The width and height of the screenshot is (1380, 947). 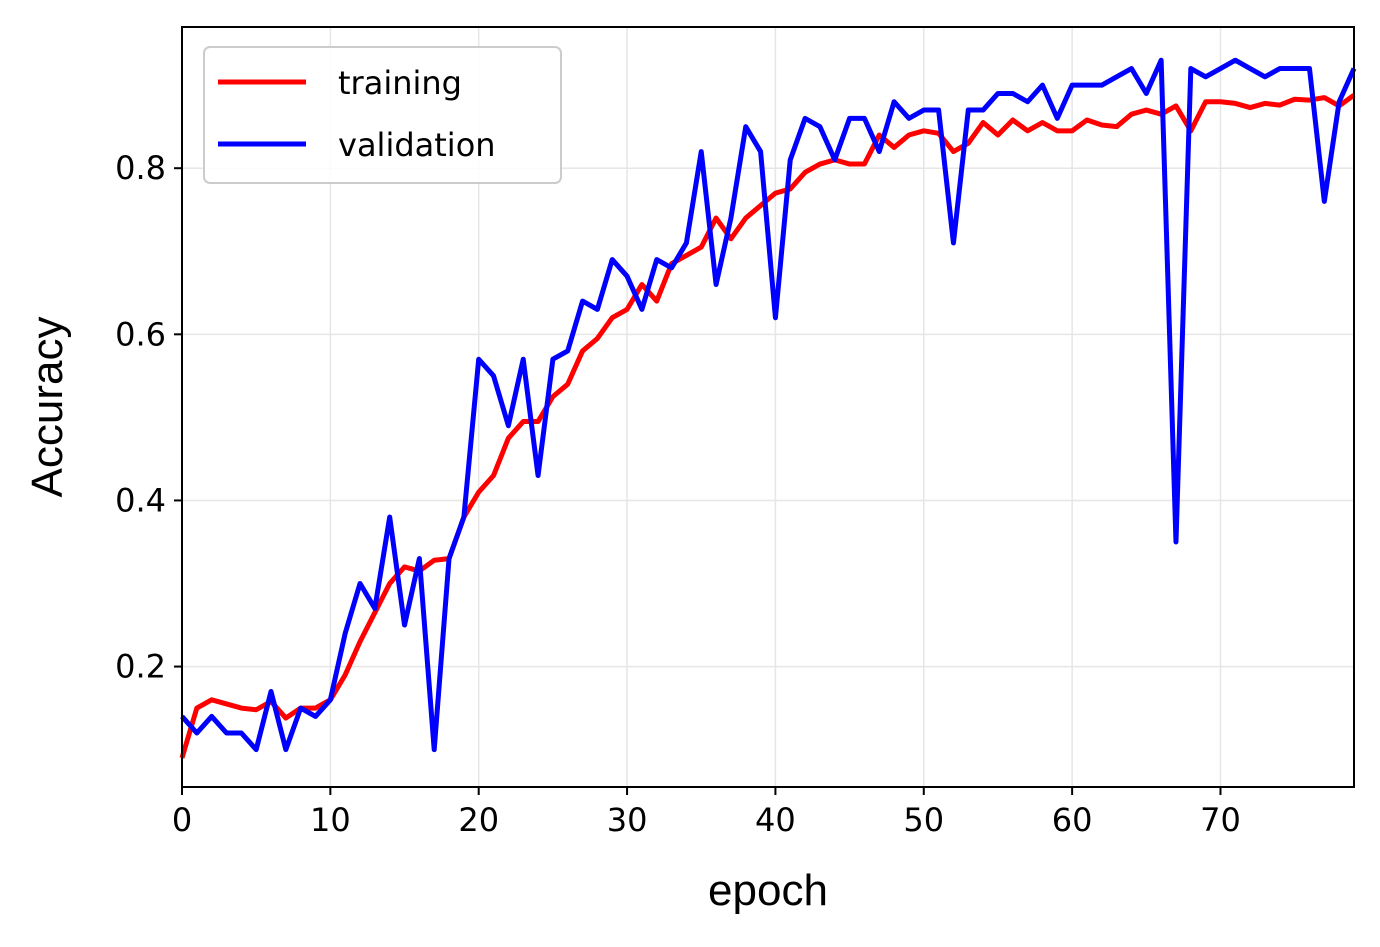 What do you see at coordinates (330, 820) in the screenshot?
I see `x-tick-label: 10` at bounding box center [330, 820].